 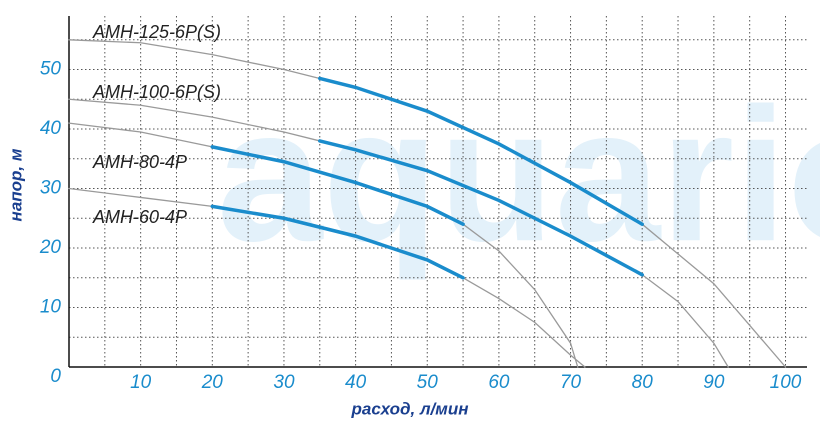 I want to click on x-tick-label: 30, so click(x=284, y=382).